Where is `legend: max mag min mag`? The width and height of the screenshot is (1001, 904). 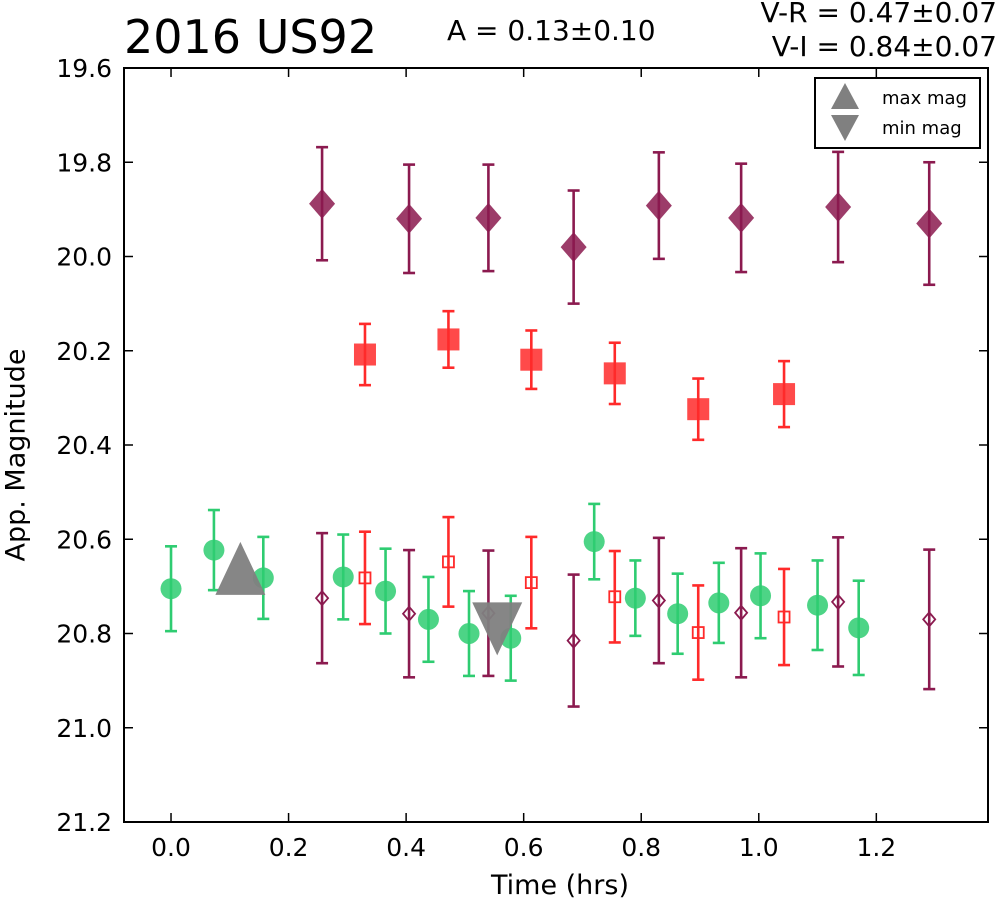
legend: max mag min mag is located at coordinates (897, 113).